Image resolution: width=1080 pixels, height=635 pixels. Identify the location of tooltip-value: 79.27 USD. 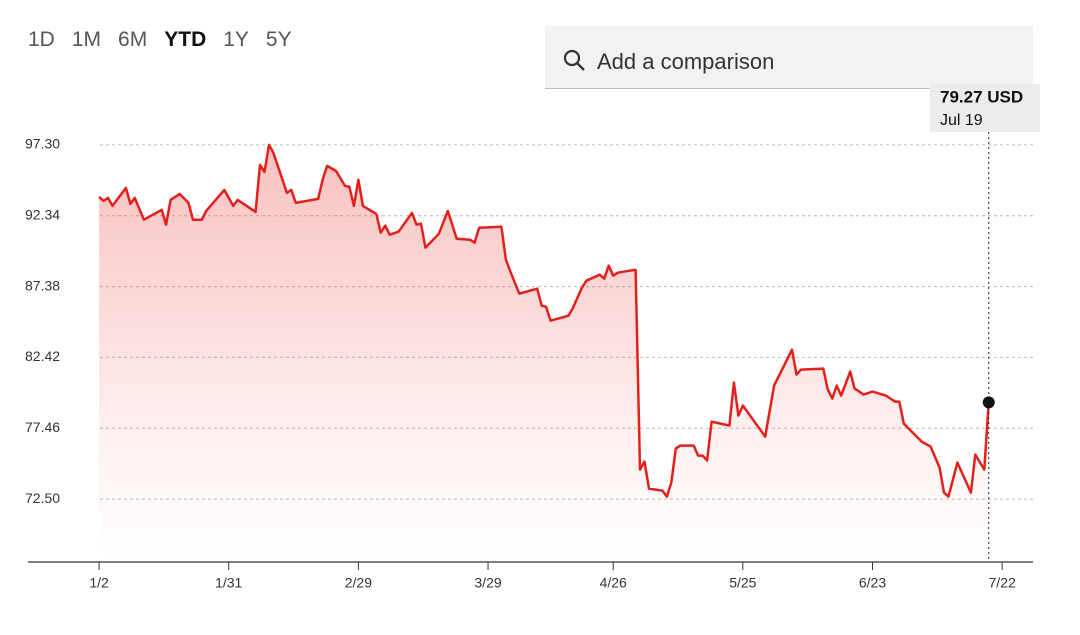
(981, 96).